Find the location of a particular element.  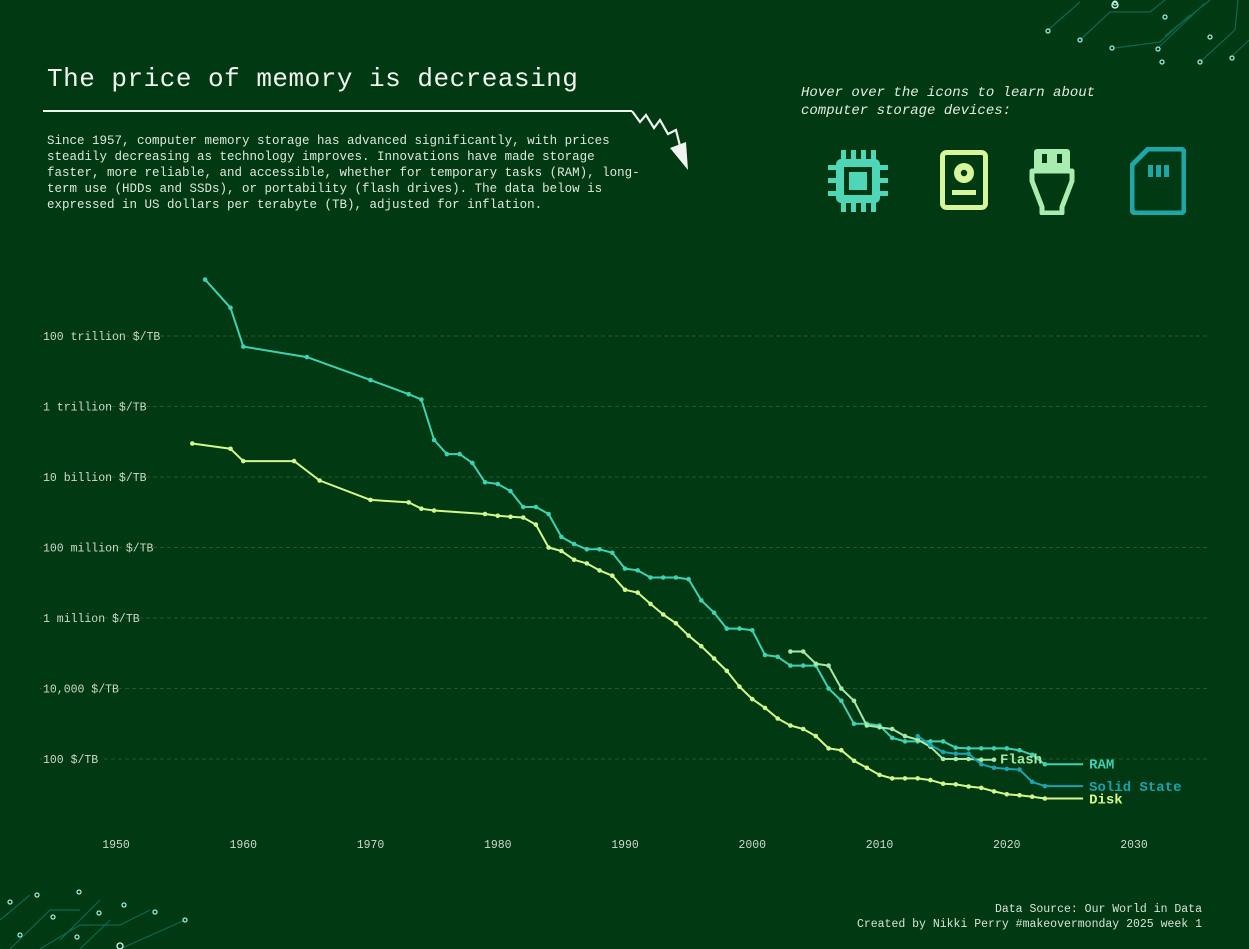

y-tick-label: 1 trillion $/TB is located at coordinates (95, 408).